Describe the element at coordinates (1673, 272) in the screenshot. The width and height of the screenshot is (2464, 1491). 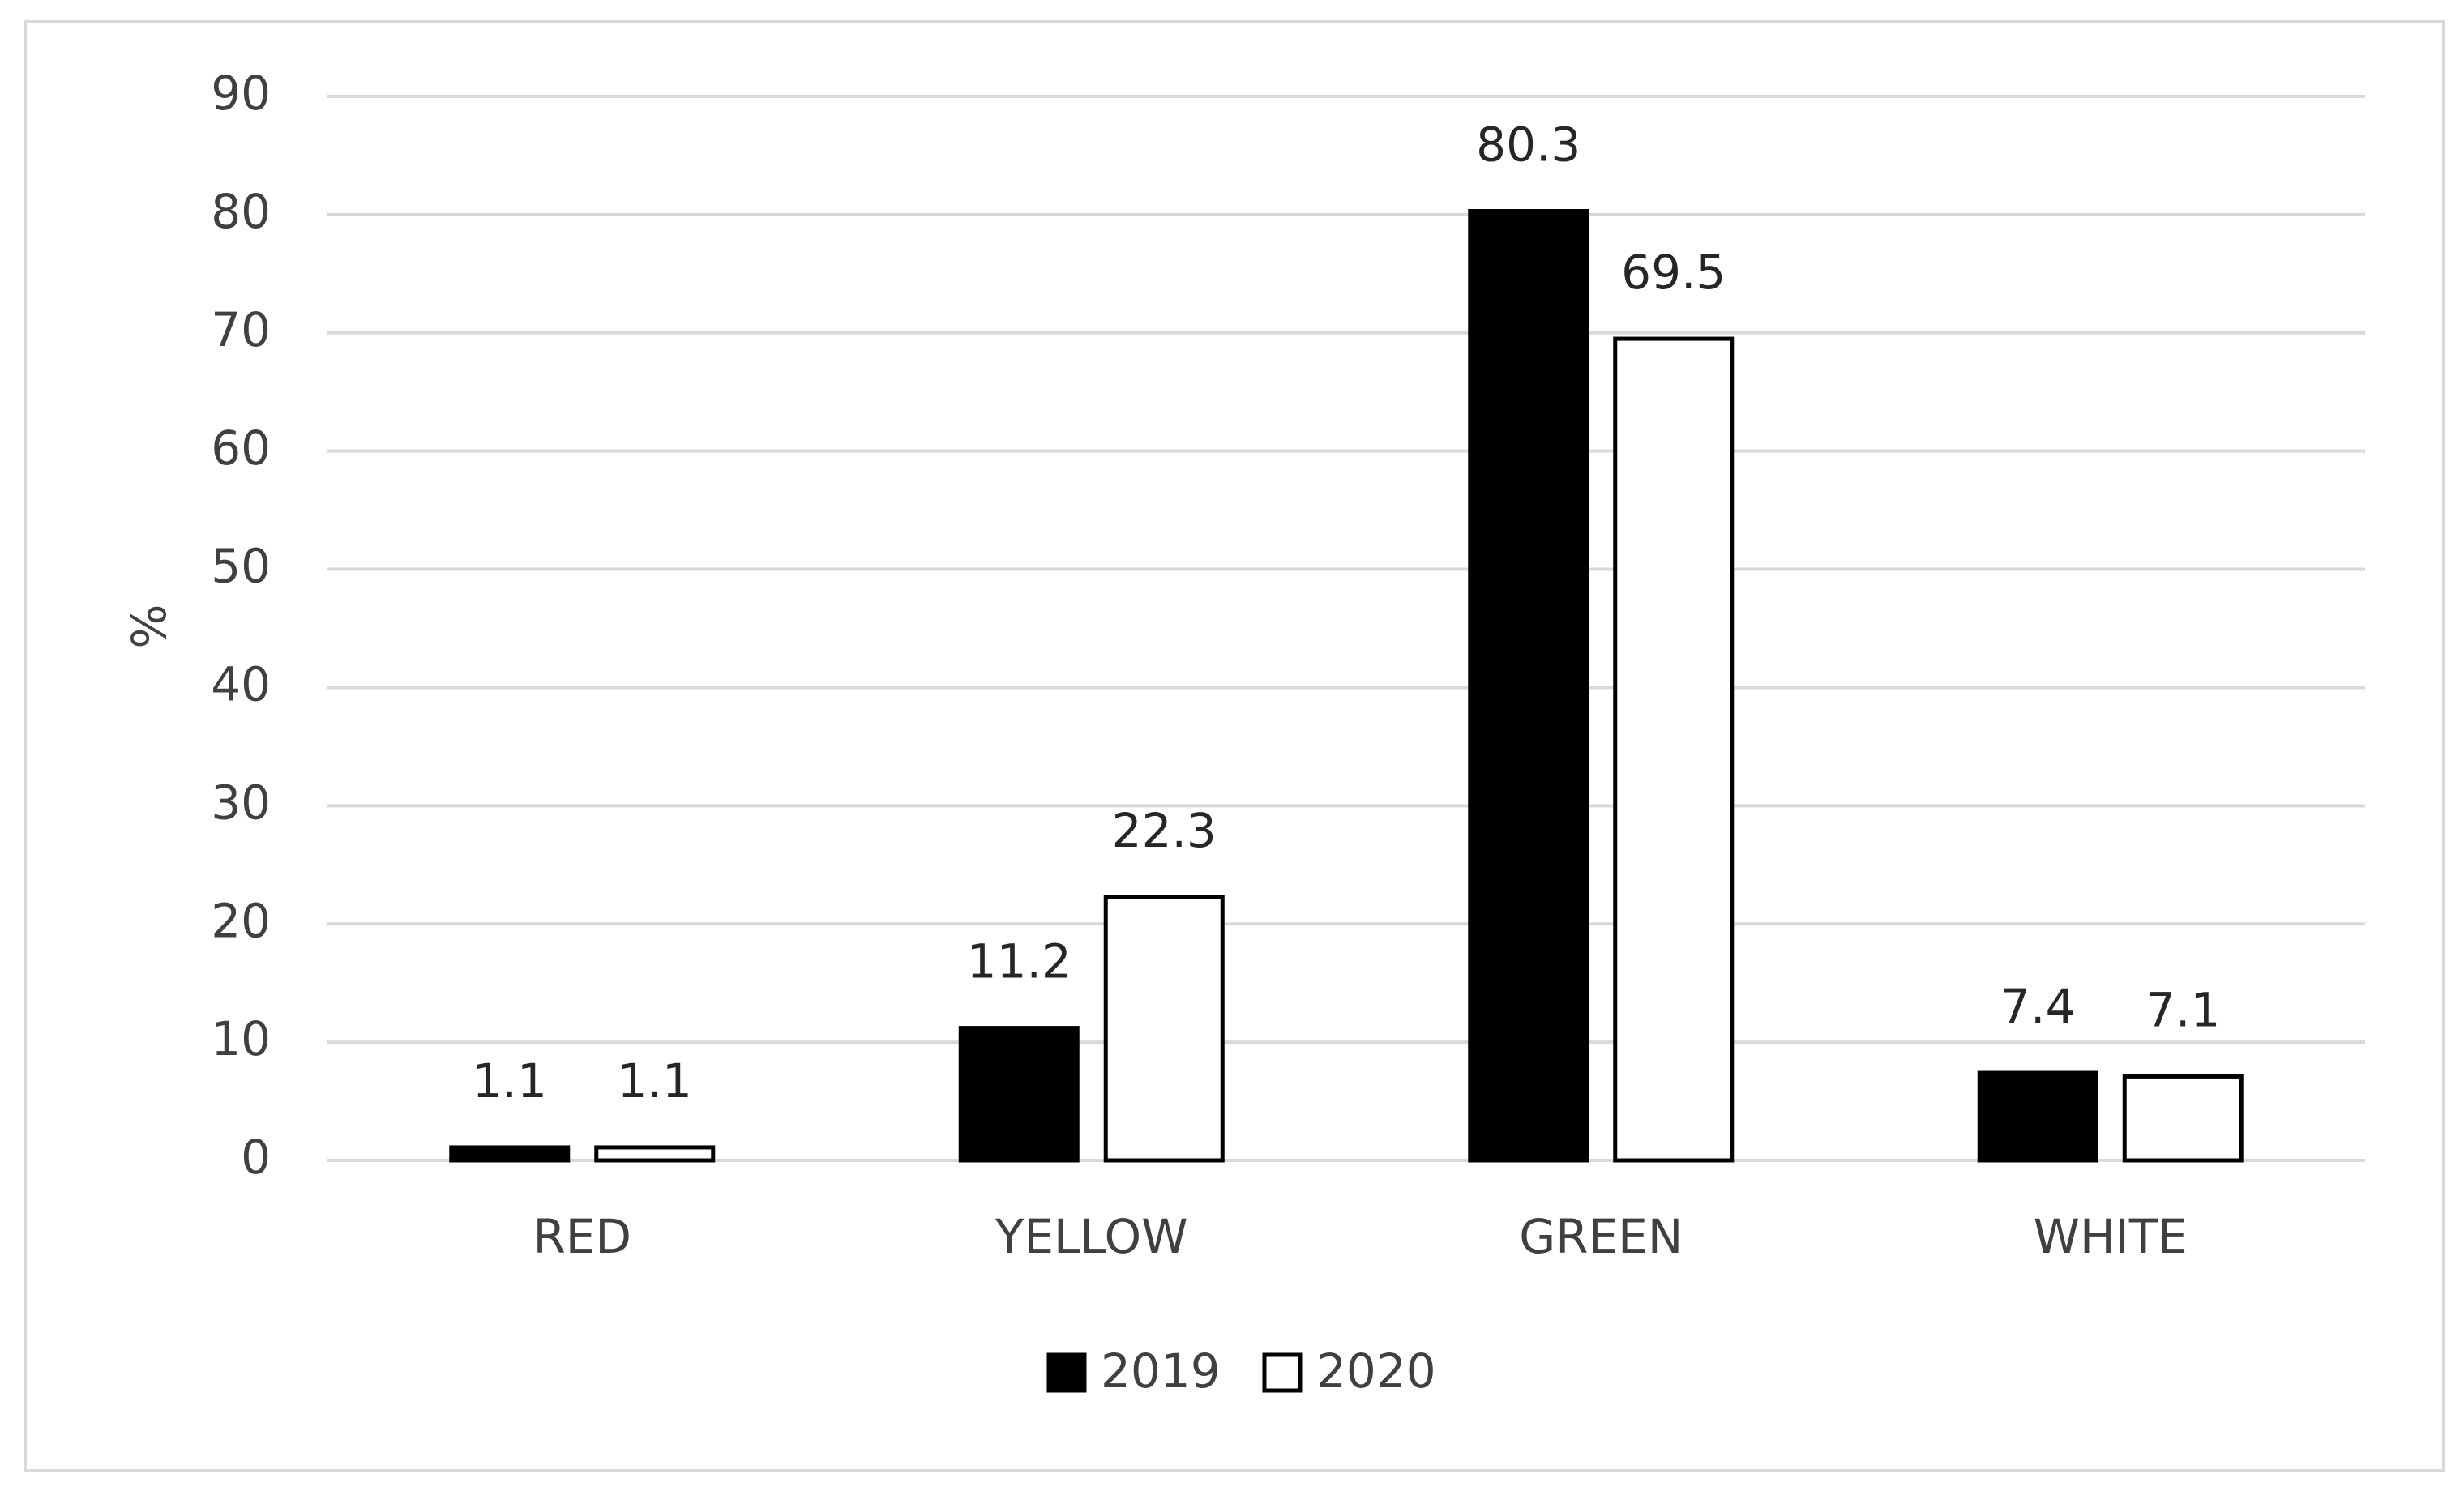
I see `data-label: 69.5` at that location.